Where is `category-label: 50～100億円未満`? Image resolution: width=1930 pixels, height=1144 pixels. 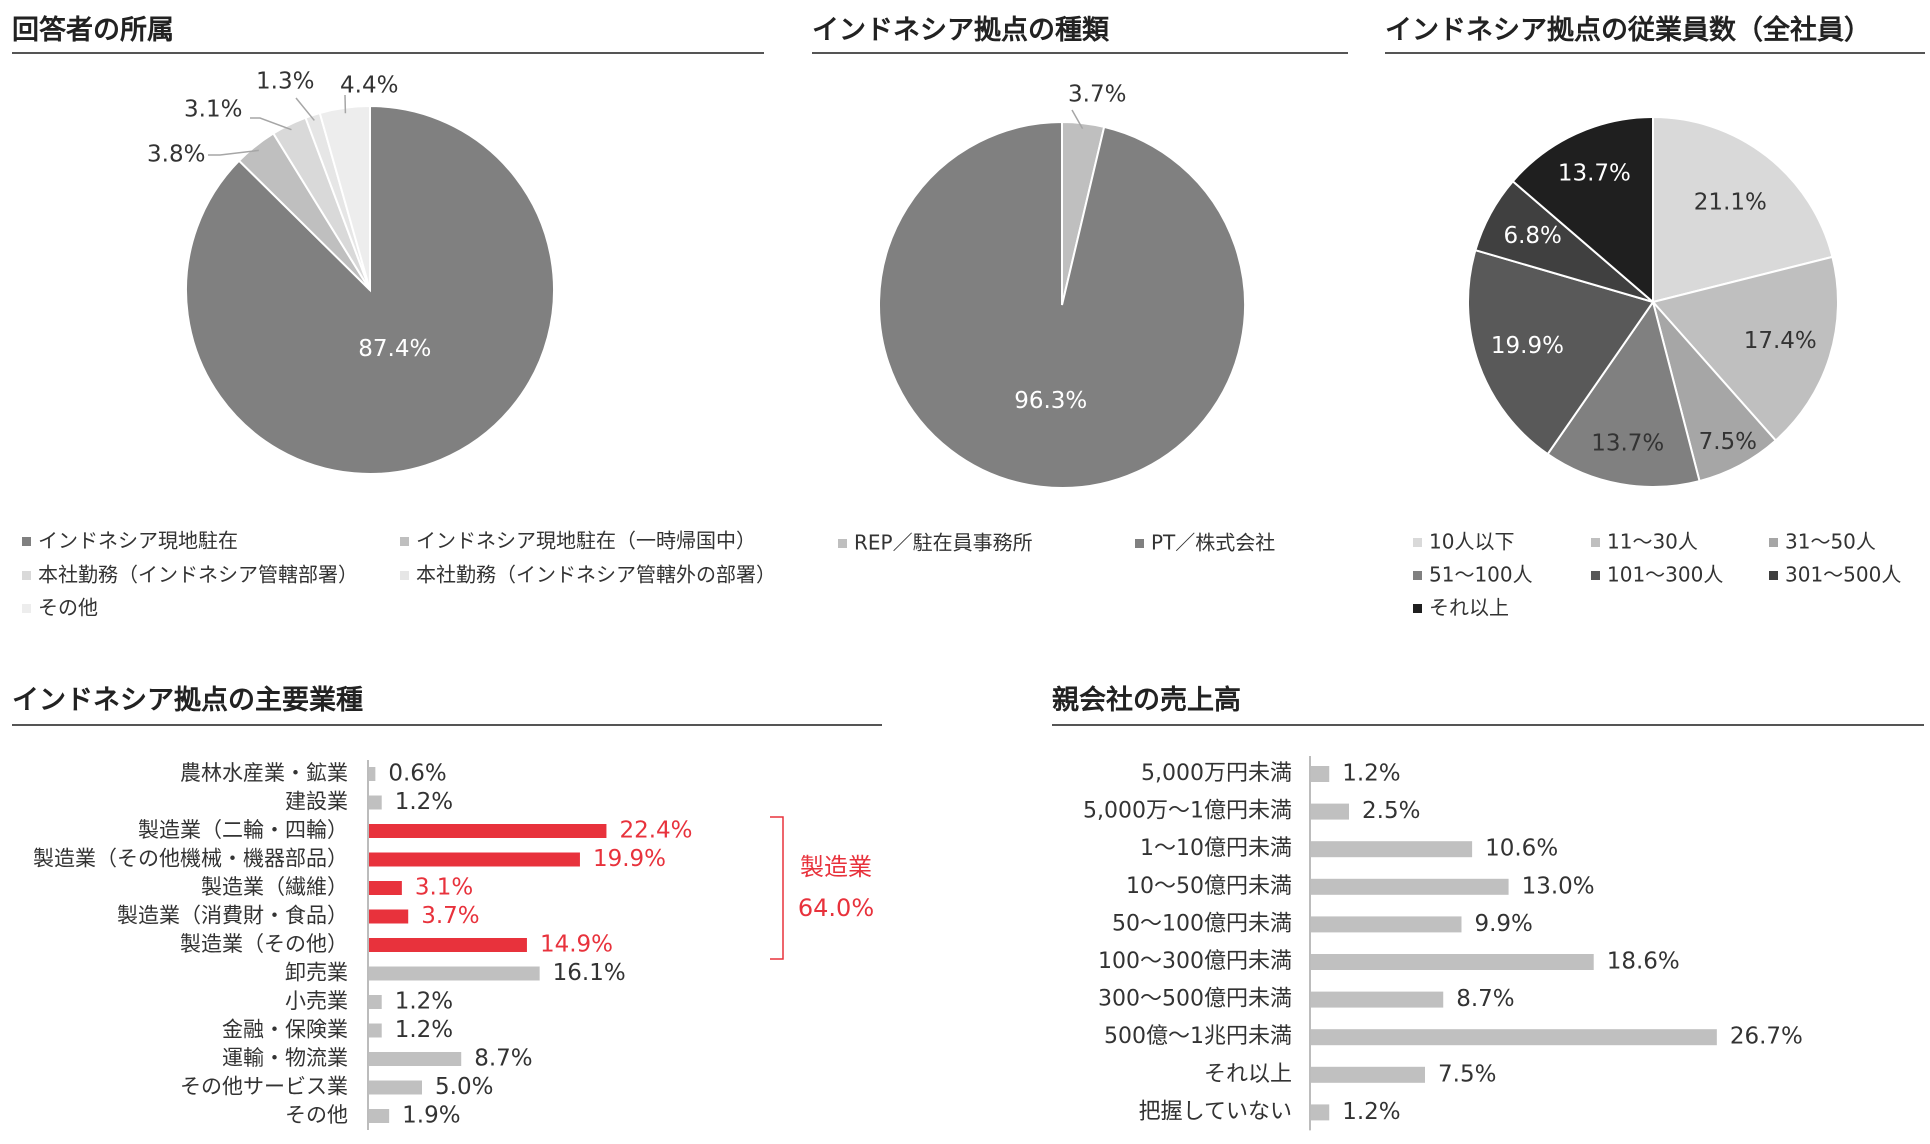 category-label: 50～100億円未満 is located at coordinates (1202, 923).